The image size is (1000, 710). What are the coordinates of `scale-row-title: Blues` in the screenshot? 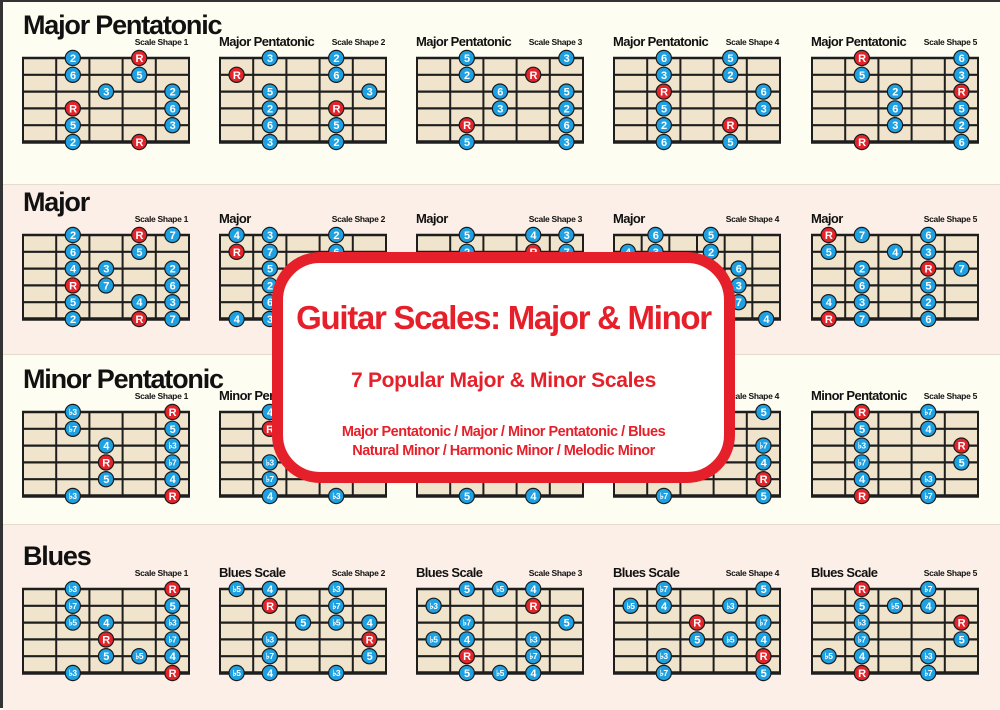 It's located at (57, 556).